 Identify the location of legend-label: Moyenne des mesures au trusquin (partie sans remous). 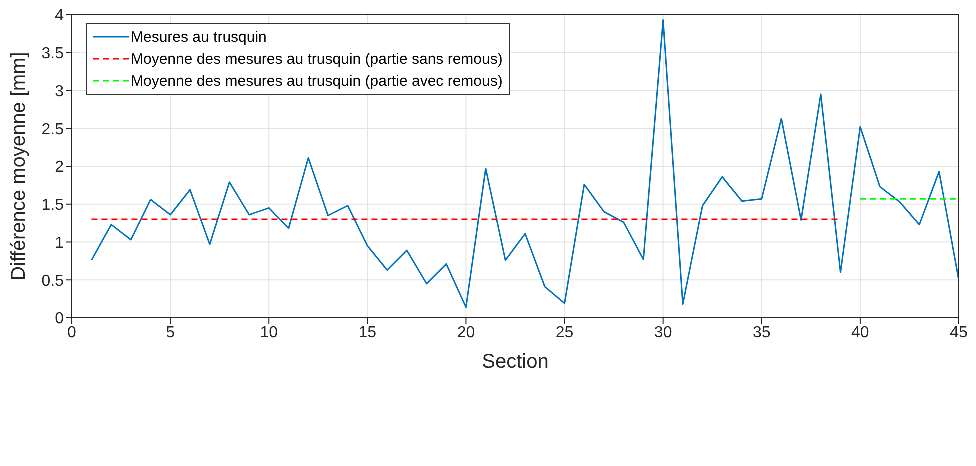
(317, 59).